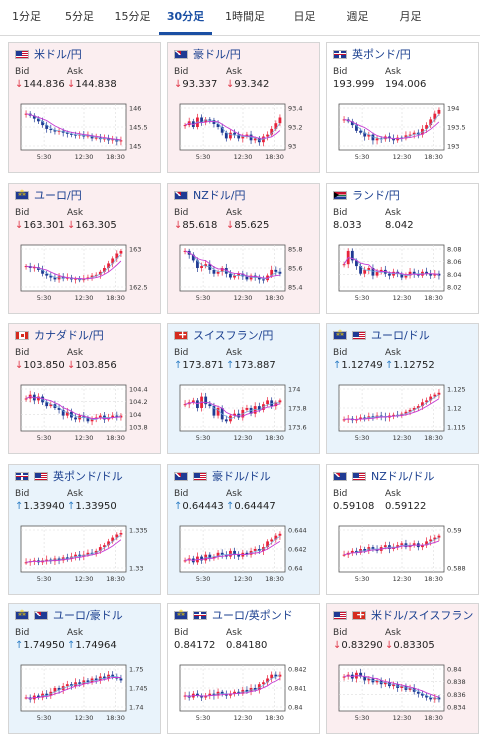 The height and width of the screenshot is (740, 480). Describe the element at coordinates (251, 365) in the screenshot. I see `ask-price: ↑173.887` at that location.